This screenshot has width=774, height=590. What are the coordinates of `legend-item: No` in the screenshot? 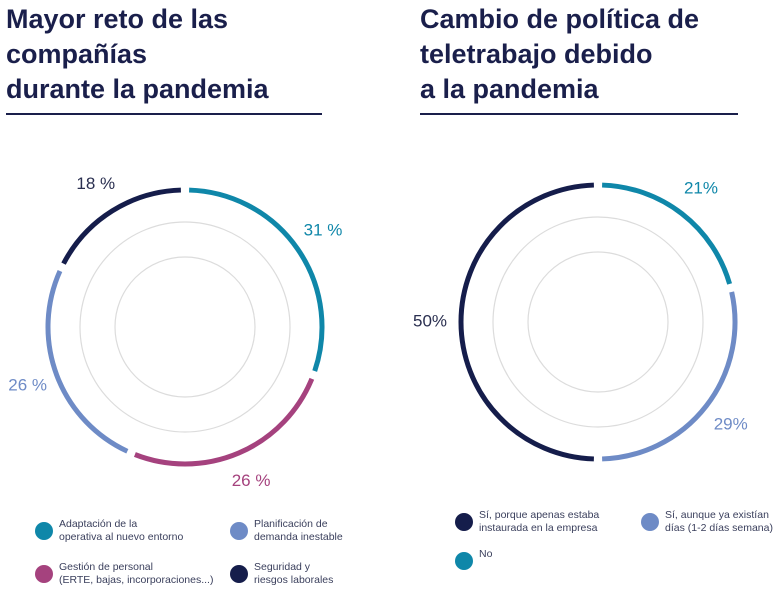 It's located at (474, 559).